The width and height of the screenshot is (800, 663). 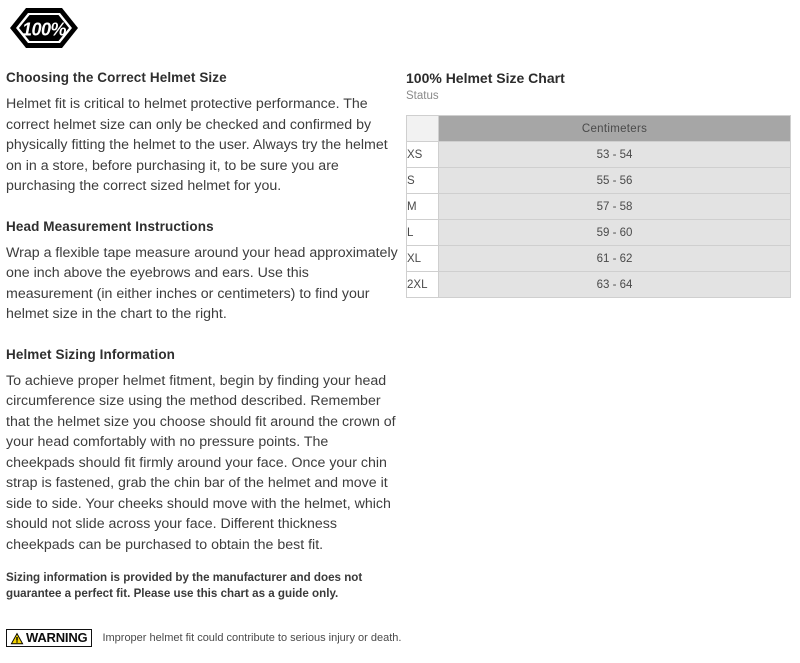 I want to click on logo-wordmark: 100%, so click(x=44, y=30).